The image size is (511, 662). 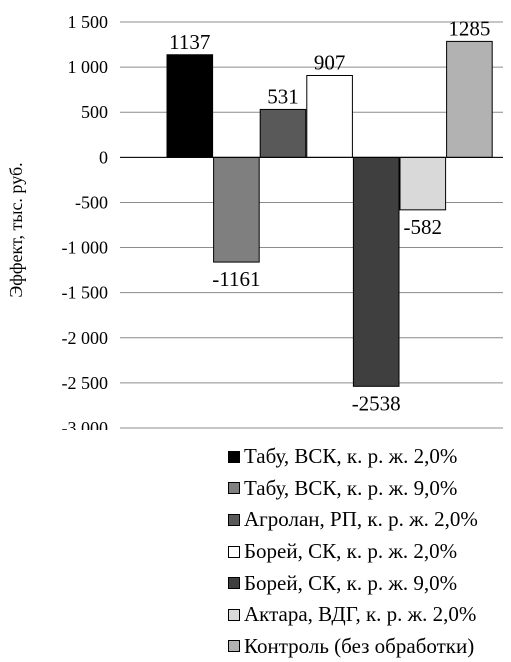 I want to click on data-label: 907, so click(x=330, y=63).